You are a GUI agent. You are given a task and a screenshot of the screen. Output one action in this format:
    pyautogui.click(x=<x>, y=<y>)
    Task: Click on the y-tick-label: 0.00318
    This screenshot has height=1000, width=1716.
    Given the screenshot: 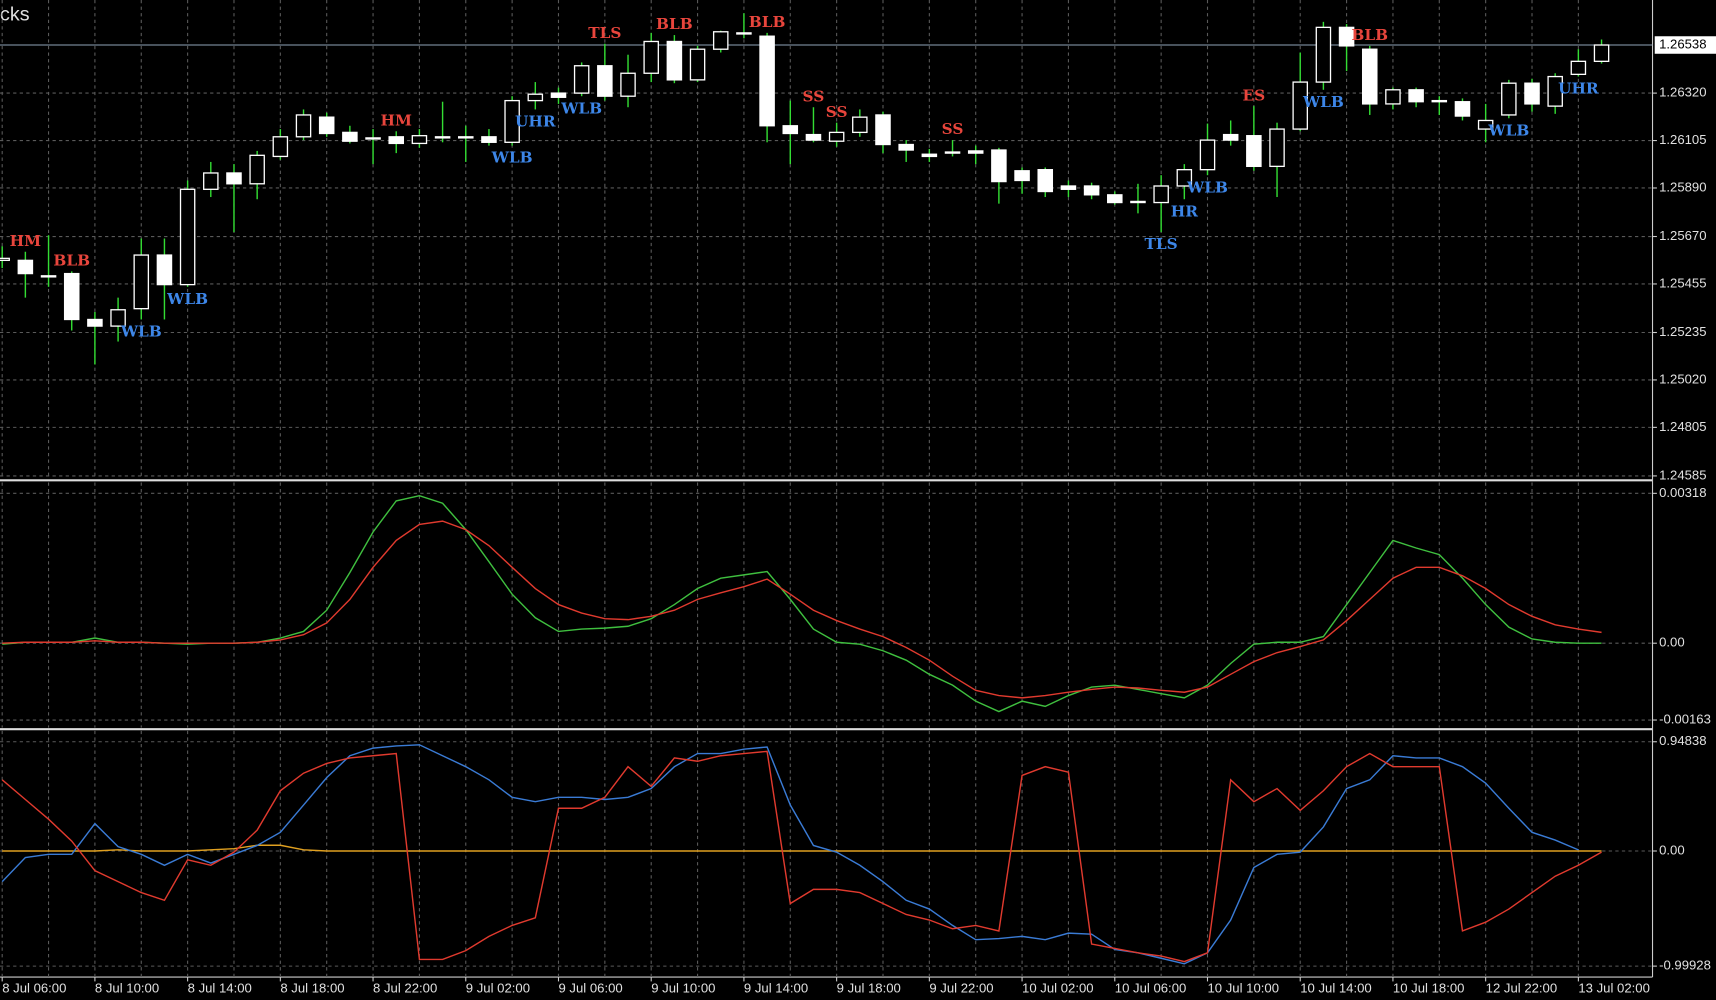 What is the action you would take?
    pyautogui.click(x=1682, y=492)
    